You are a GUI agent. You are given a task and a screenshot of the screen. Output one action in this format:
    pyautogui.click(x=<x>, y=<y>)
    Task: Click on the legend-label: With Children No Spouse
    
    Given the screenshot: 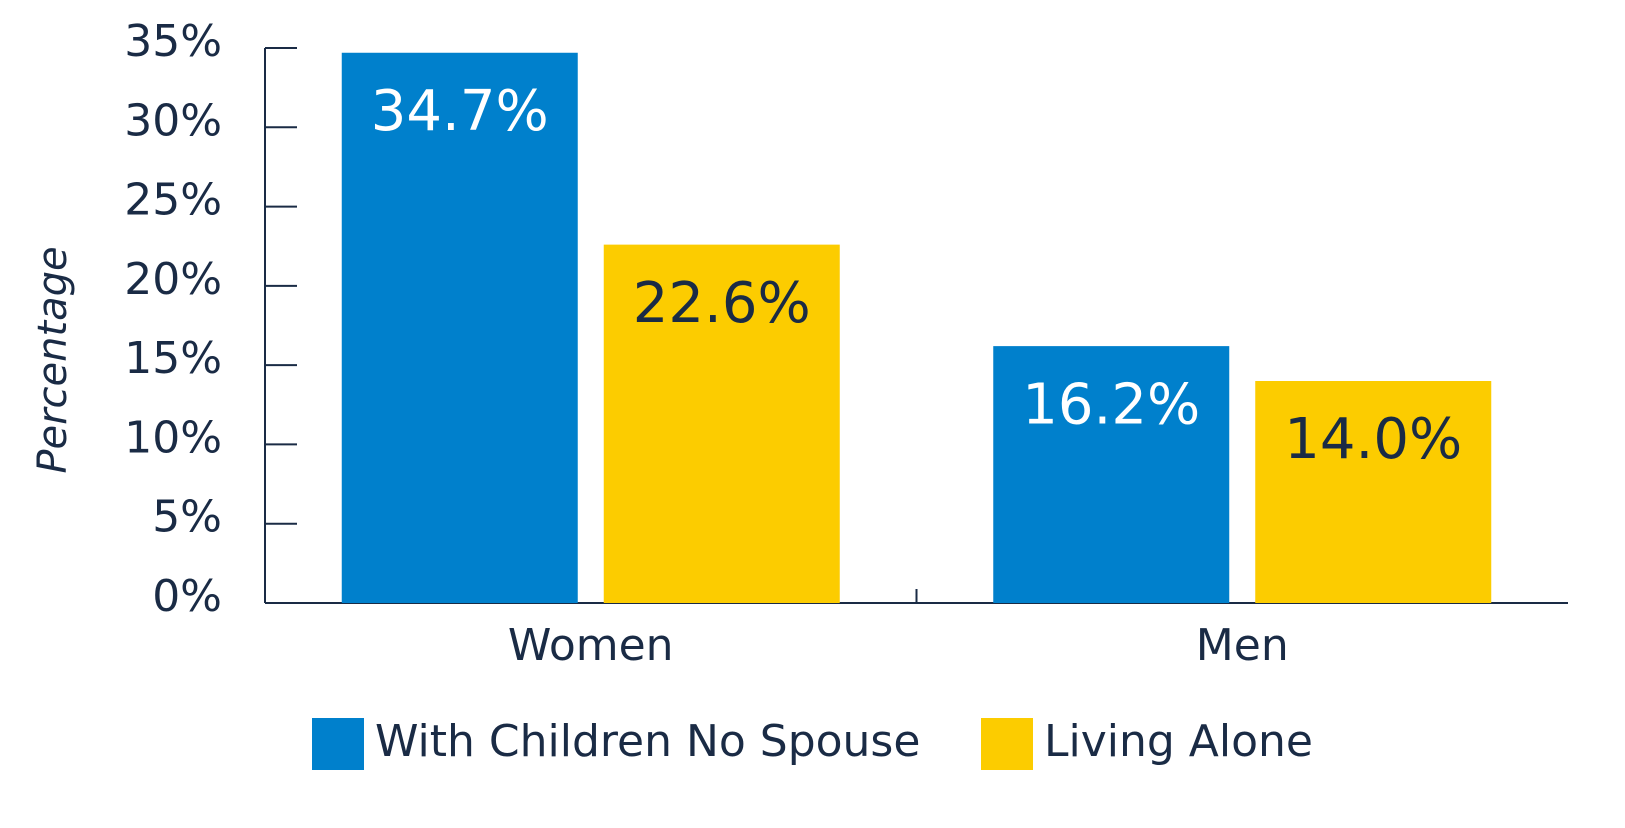 What is the action you would take?
    pyautogui.click(x=647, y=741)
    